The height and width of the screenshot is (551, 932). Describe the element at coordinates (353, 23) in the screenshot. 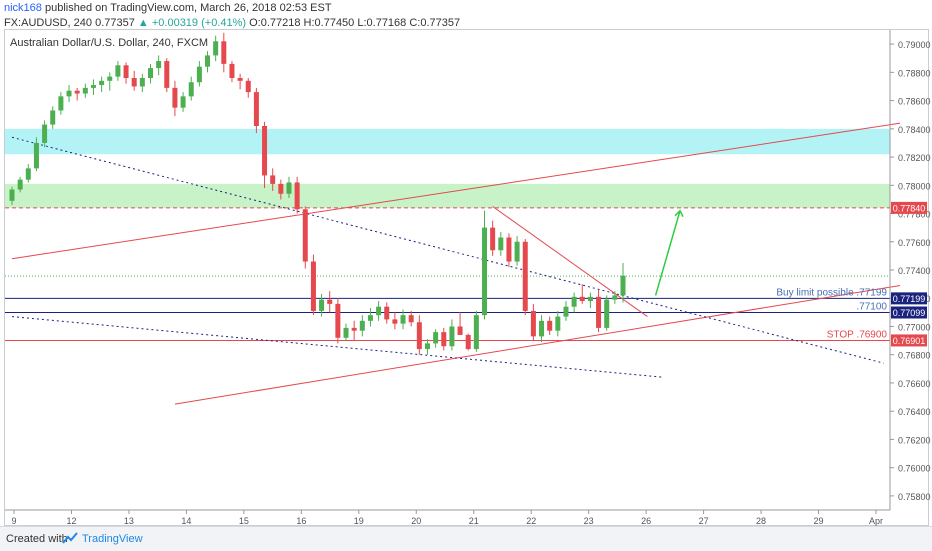

I see `ohlc-text: O:0.77218 H:0.77450 L:0.77168 C:0.77357` at that location.